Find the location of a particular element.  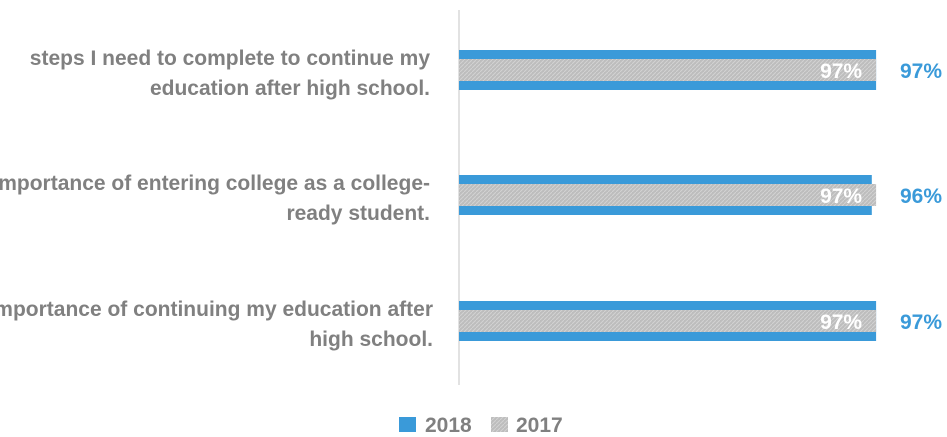

legend-label-2018: 2018 is located at coordinates (448, 425).